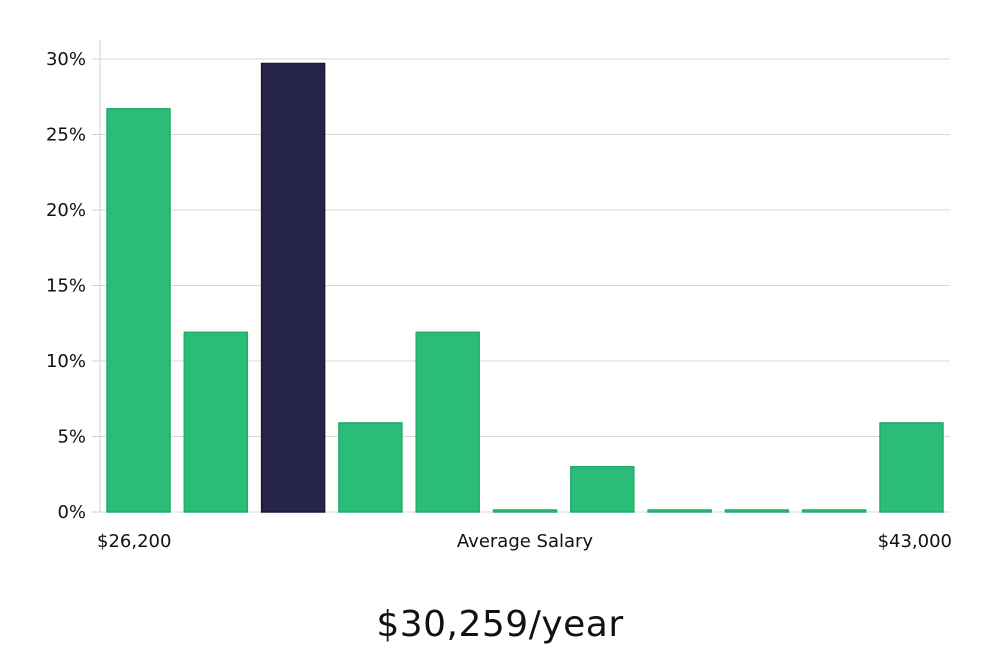 The image size is (1000, 660). I want to click on x-max-label: $43,000, so click(915, 541).